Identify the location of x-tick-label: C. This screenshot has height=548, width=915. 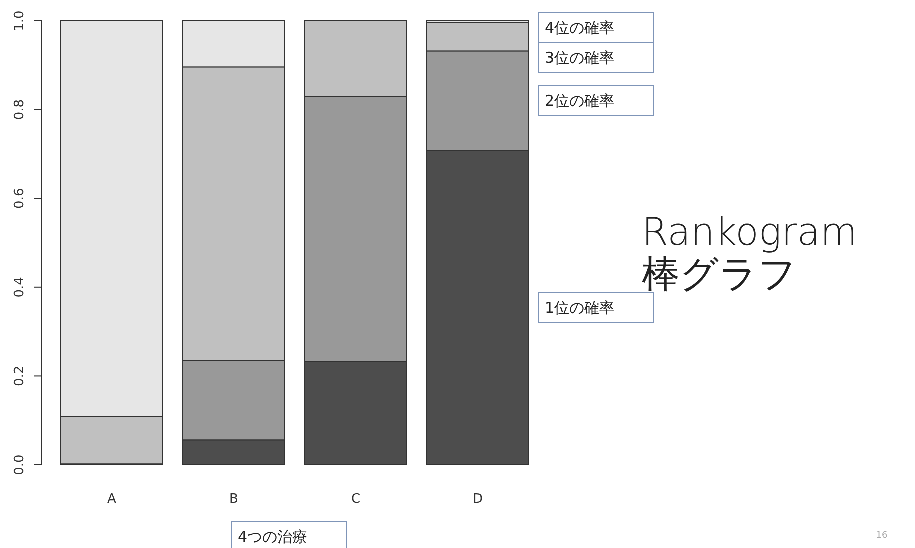
(356, 499).